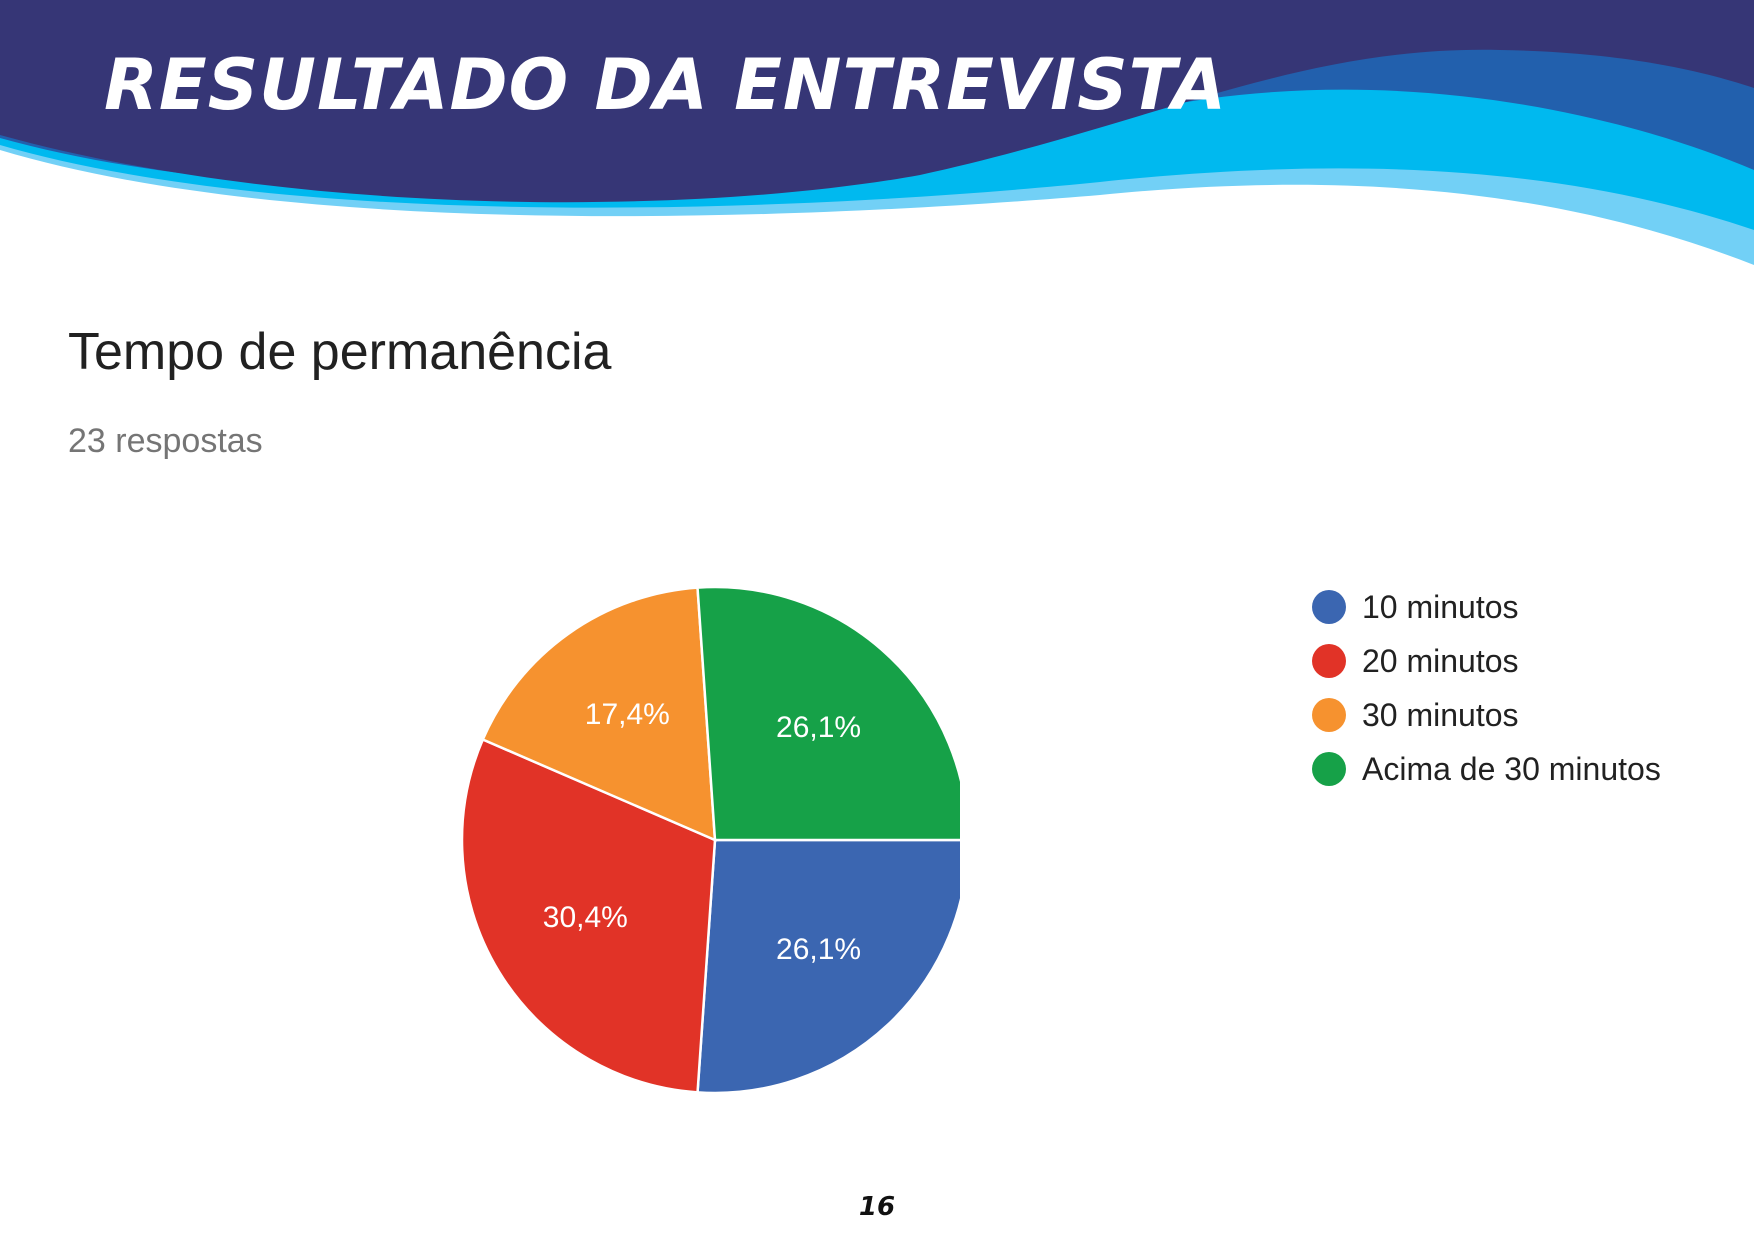 Image resolution: width=1754 pixels, height=1241 pixels. I want to click on chart-subtitle: 23 respostas, so click(165, 441).